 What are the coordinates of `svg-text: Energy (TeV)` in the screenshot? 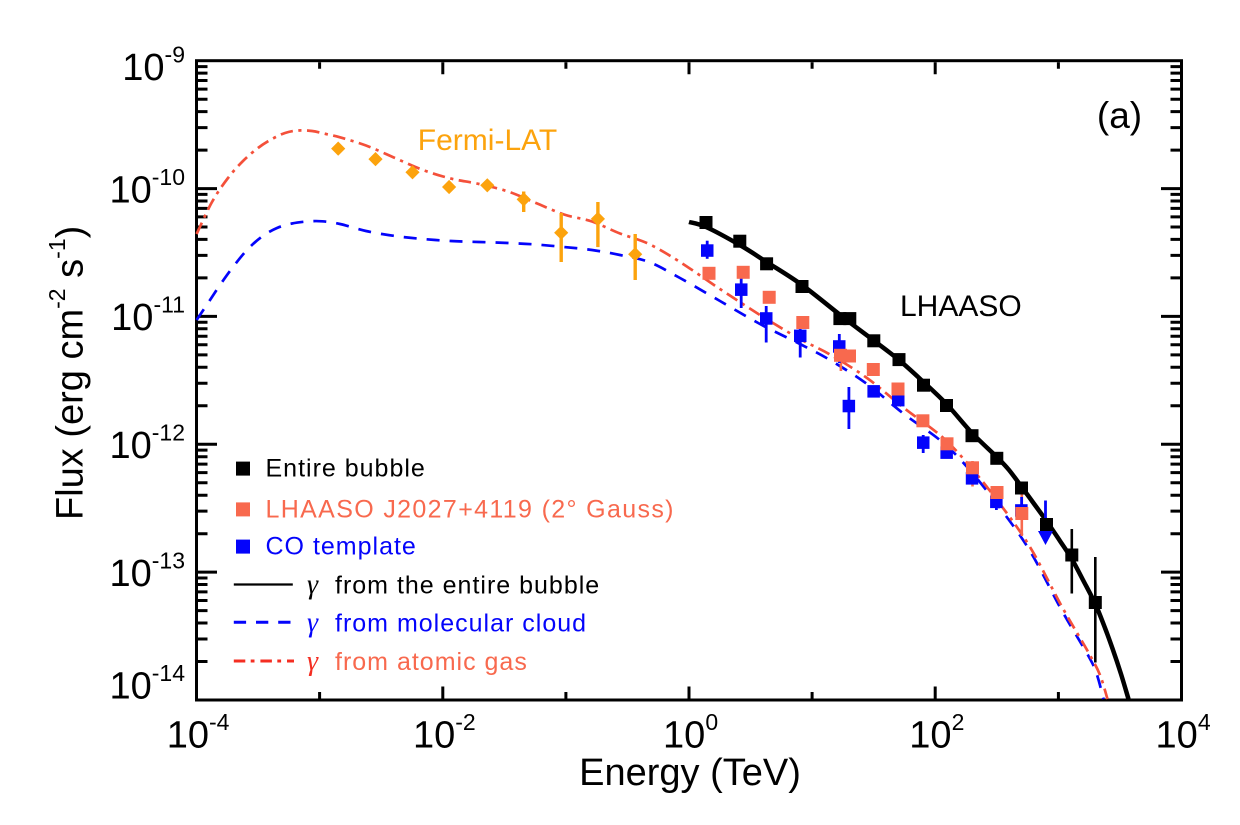 It's located at (690, 773).